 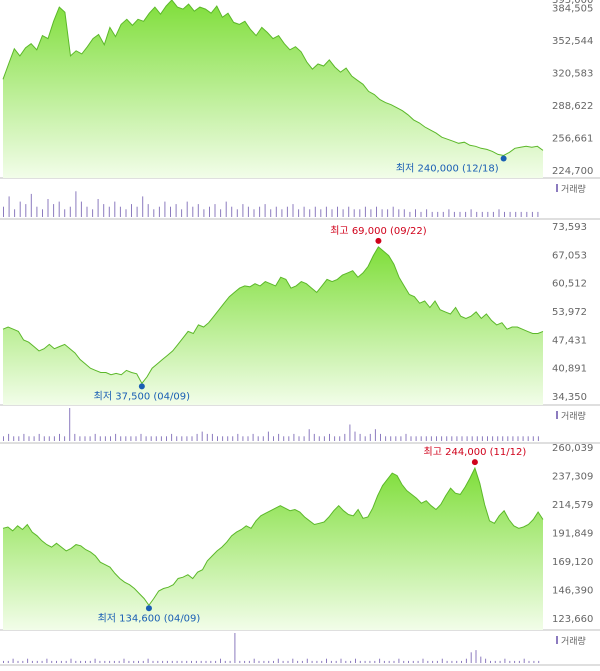 What do you see at coordinates (149, 618) in the screenshot?
I see `low-annotation: 최저 134,600 (04/09)` at bounding box center [149, 618].